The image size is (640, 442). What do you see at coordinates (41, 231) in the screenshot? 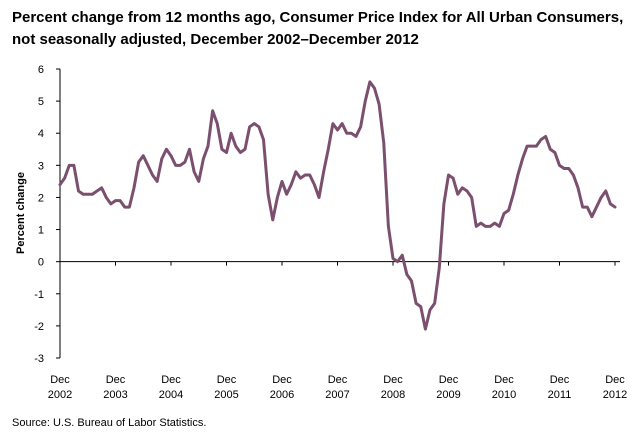
I see `y-tick-label: 1` at bounding box center [41, 231].